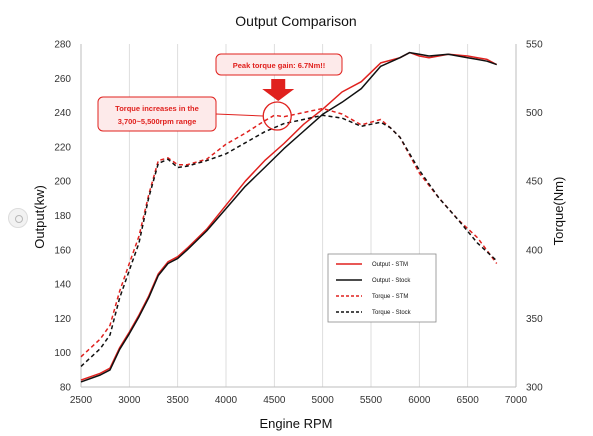 The height and width of the screenshot is (436, 593). I want to click on left-axis-ticks: 80 100 120 140 160 180 200 220 240 260 280, so click(62, 217).